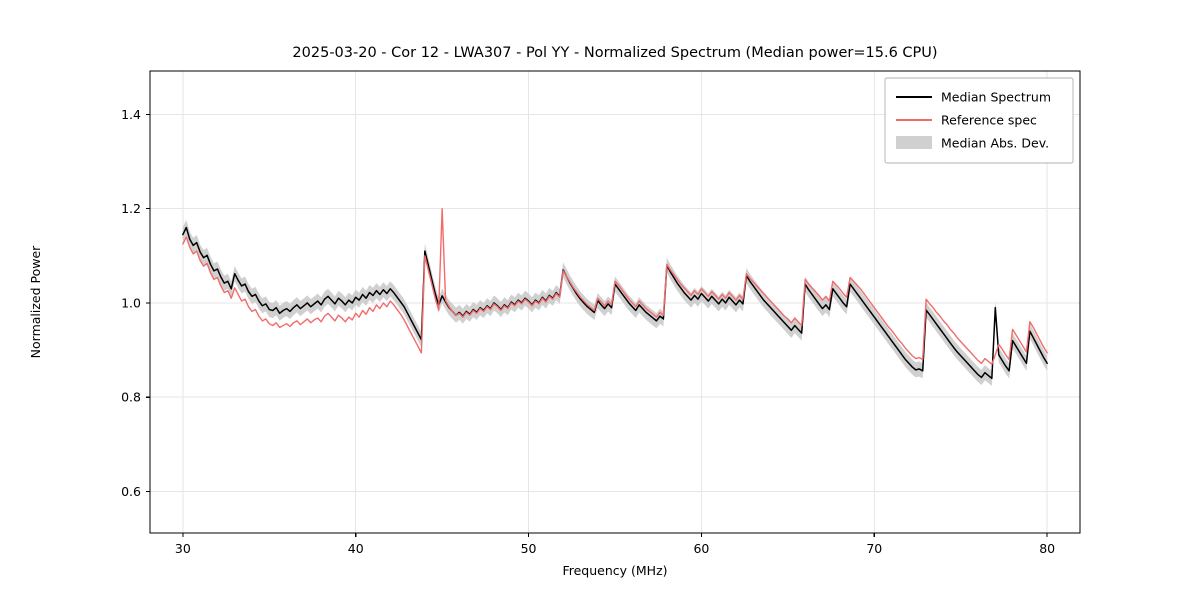 The height and width of the screenshot is (600, 1200). I want to click on y-tick-label: 0.6, so click(131, 491).